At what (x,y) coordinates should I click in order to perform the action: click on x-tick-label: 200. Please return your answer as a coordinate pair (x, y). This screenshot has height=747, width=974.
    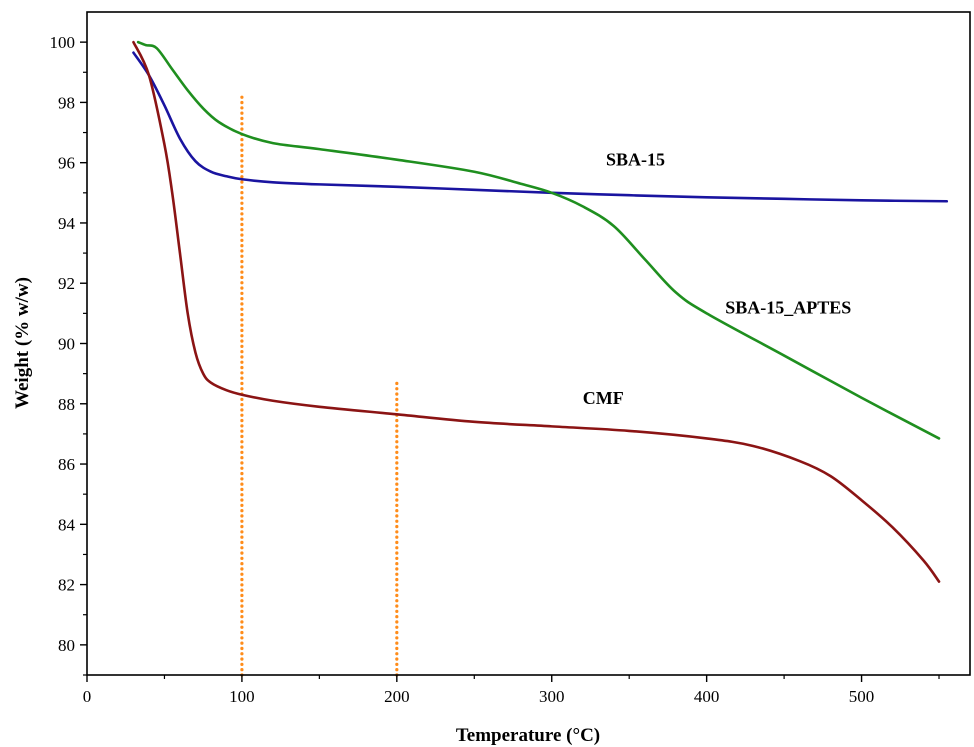
    Looking at the image, I should click on (397, 696).